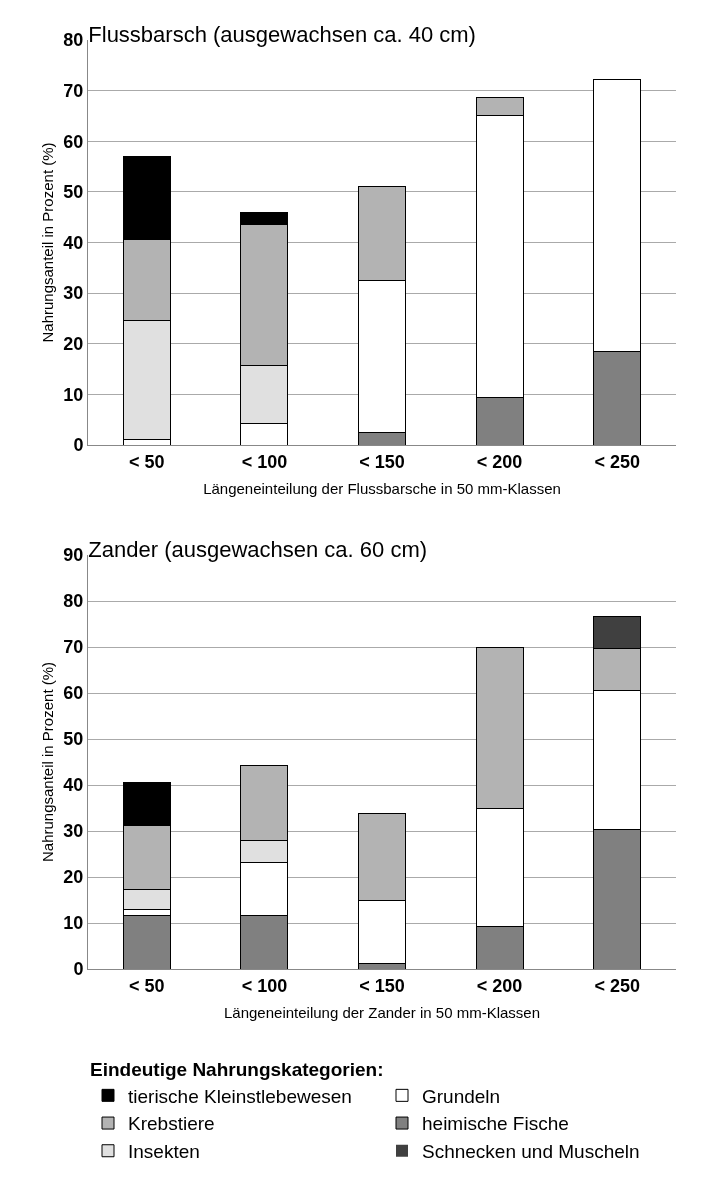 The image size is (724, 1199). What do you see at coordinates (237, 1070) in the screenshot?
I see `legend-title: Eindeutige Nahrungskategorien:` at bounding box center [237, 1070].